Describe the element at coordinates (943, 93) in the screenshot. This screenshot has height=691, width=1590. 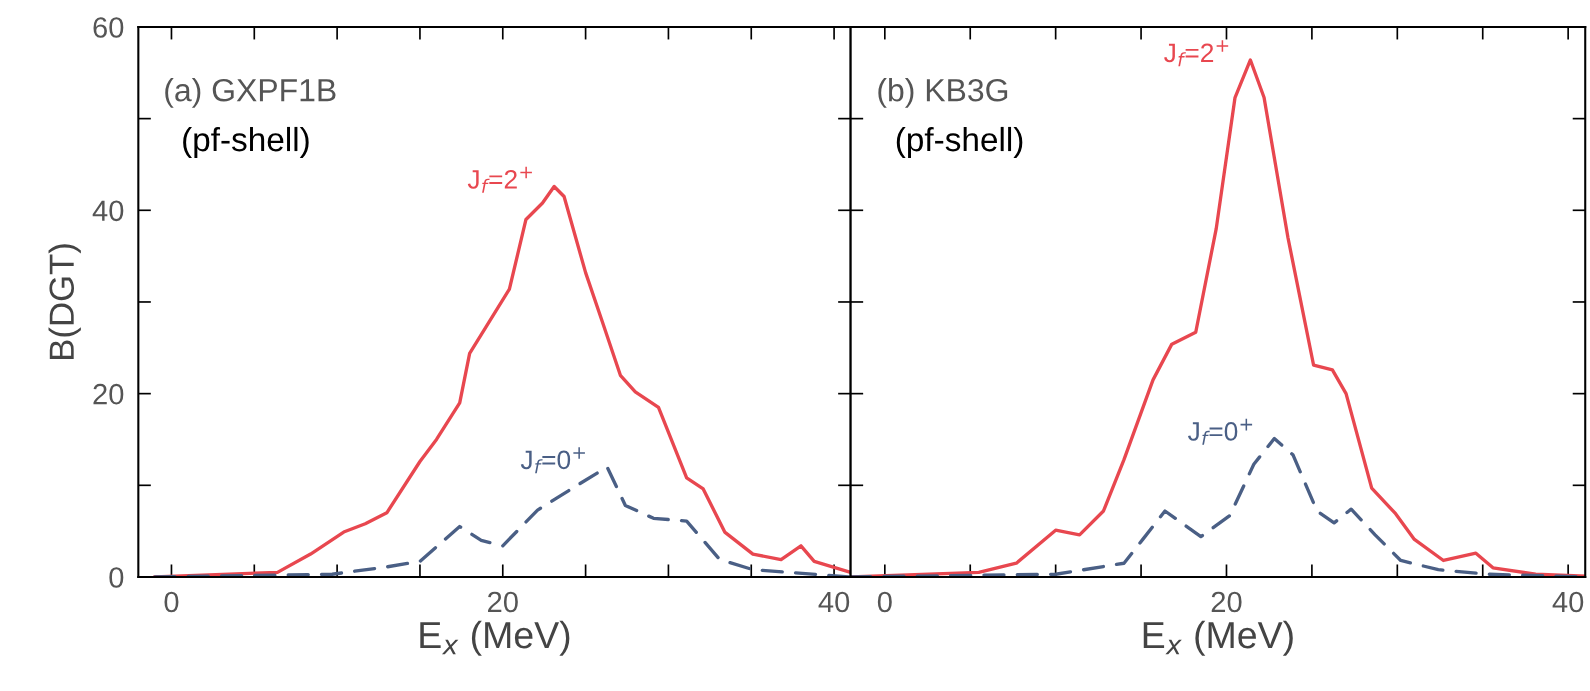
I see `text: (b) KB3G` at that location.